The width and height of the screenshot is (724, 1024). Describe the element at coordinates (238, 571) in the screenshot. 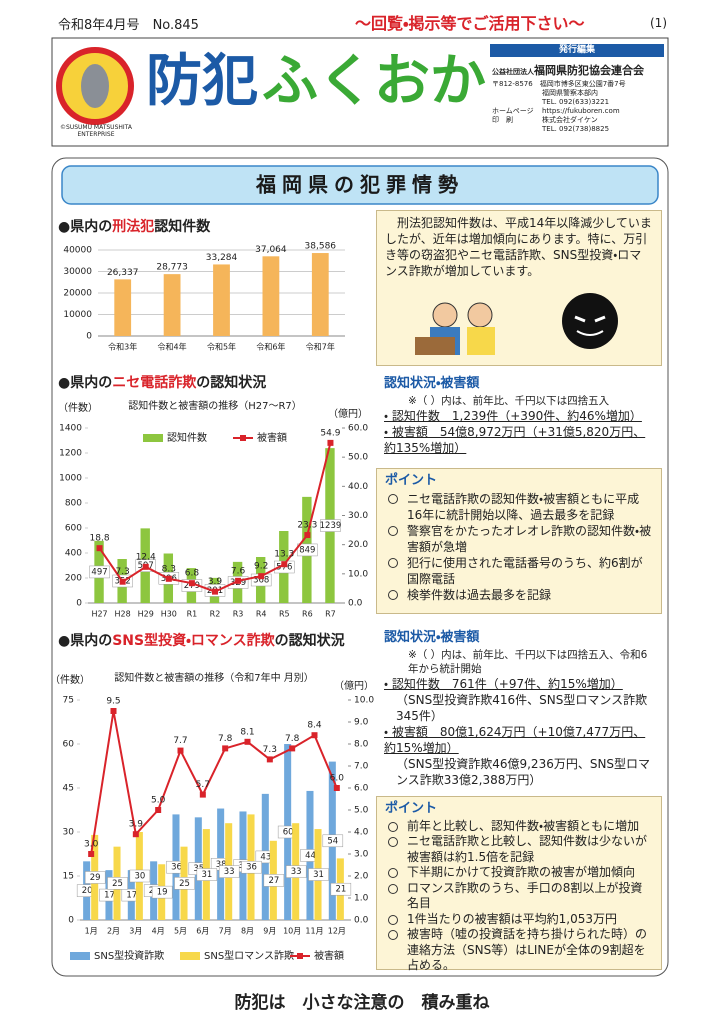

I see `data-label: 7.6` at that location.